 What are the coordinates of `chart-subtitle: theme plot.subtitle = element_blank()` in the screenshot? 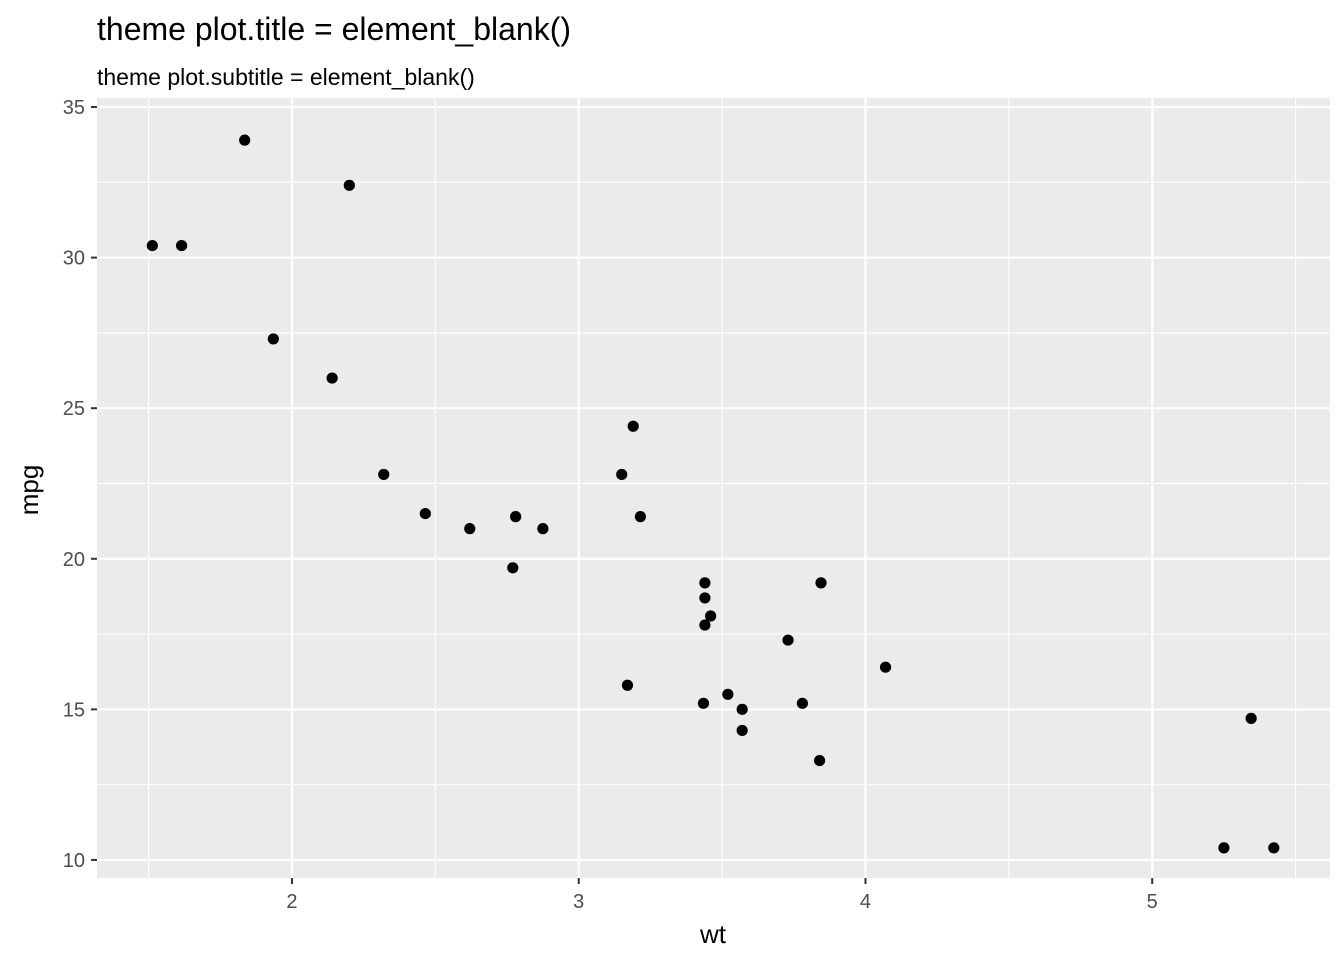 It's located at (286, 77).